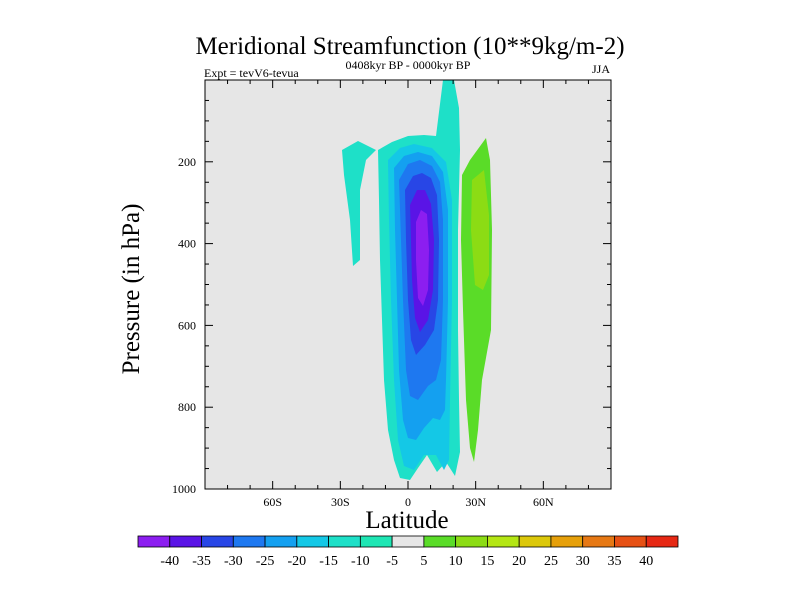 This screenshot has width=800, height=600. Describe the element at coordinates (131, 289) in the screenshot. I see `y-axis-title: Pressure (in hPa)` at that location.